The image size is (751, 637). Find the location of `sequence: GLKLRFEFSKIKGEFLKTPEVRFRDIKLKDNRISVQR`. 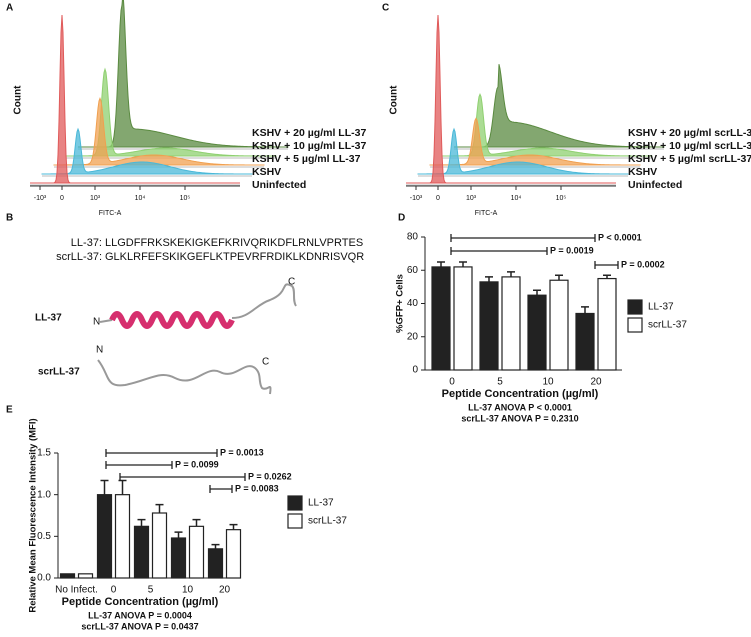

sequence: GLKLRFEFSKIKGEFLKTPEVRFRDIKLKDNRISVQR is located at coordinates (234, 257).